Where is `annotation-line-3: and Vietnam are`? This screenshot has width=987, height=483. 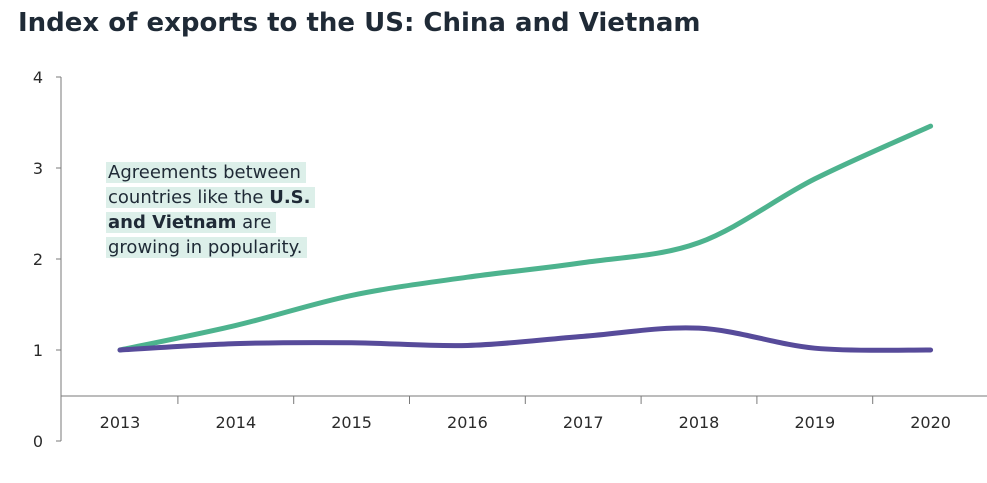
annotation-line-3: and Vietnam are is located at coordinates (191, 222).